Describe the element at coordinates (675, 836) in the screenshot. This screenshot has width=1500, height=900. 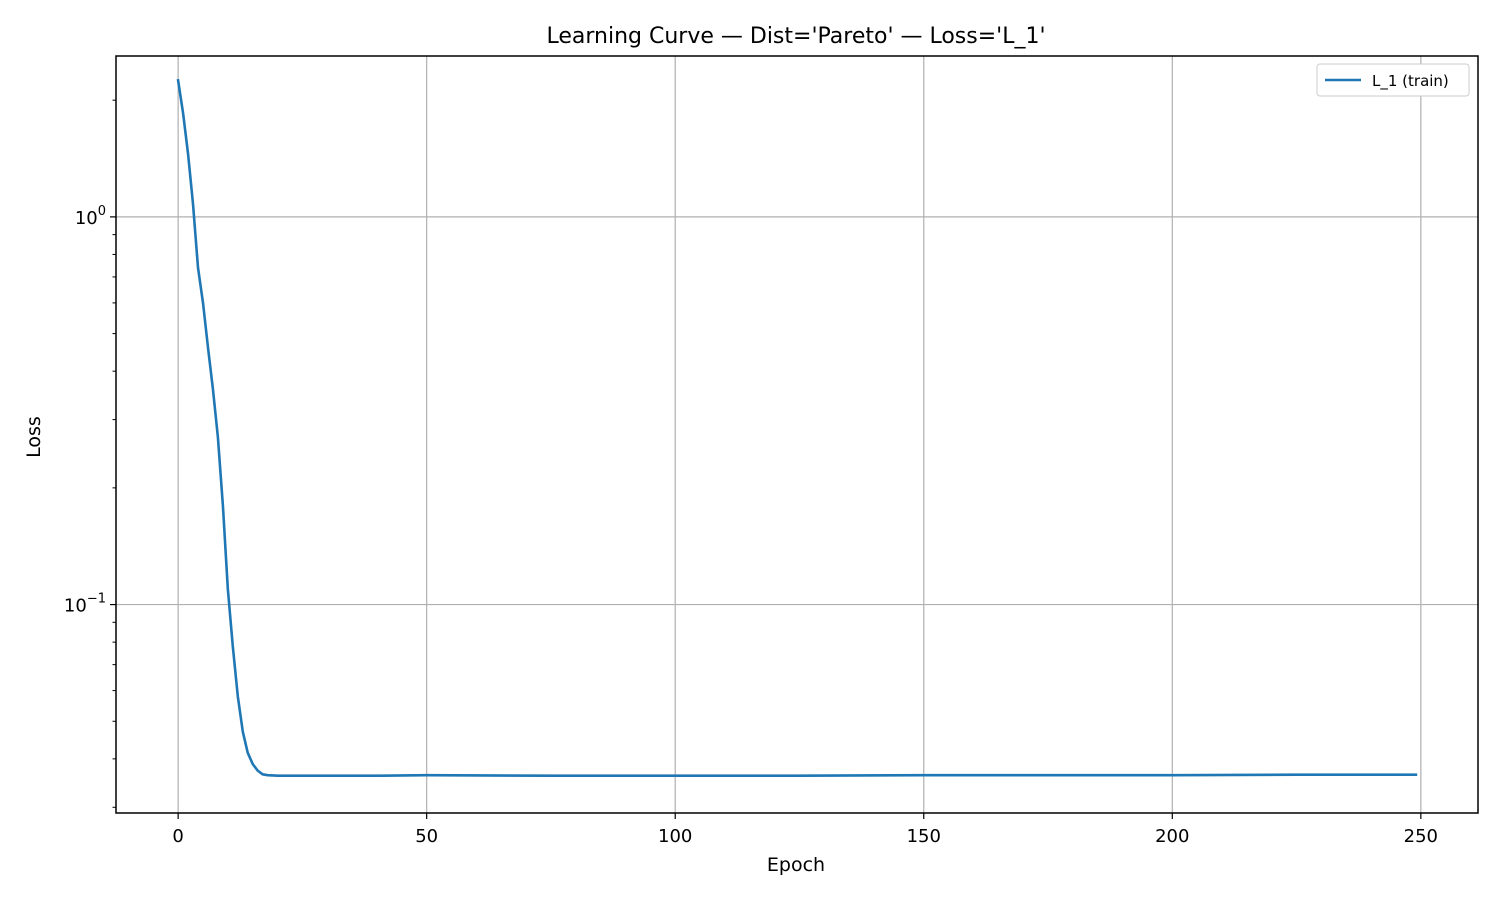
I see `x-tick-label: 100` at that location.